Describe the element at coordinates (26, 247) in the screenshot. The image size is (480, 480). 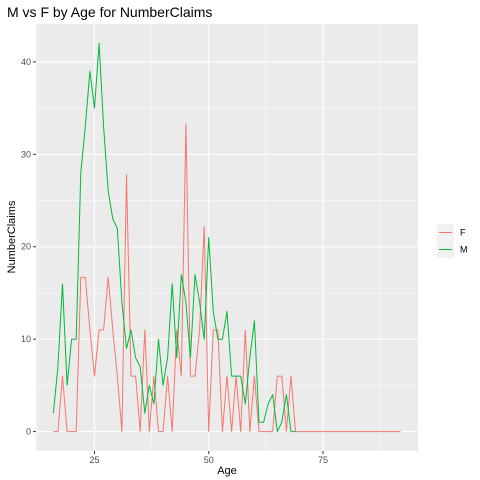
I see `y-tick-label: 20` at that location.